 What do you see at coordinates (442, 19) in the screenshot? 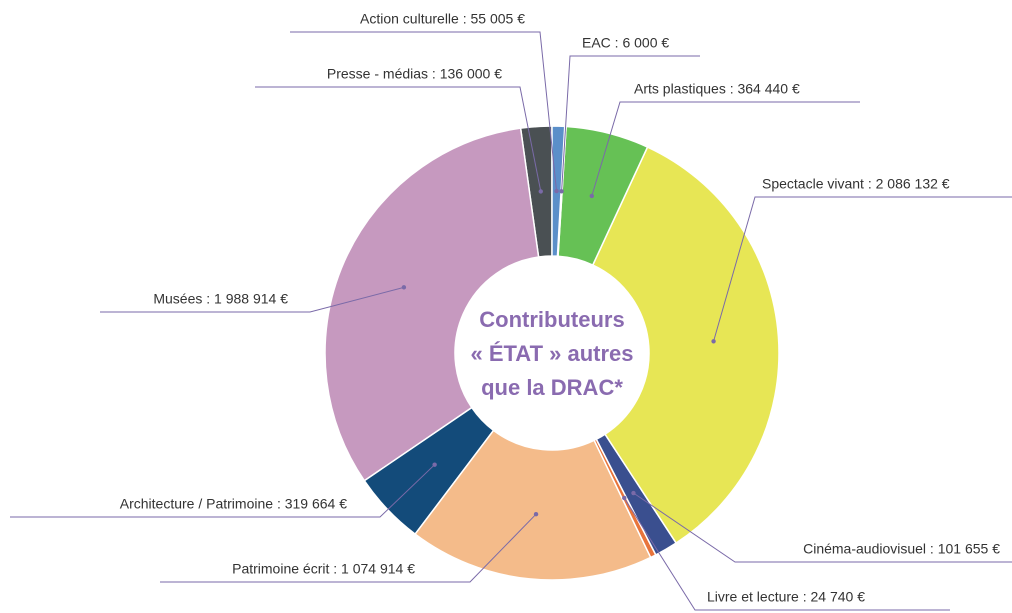
I see `slice-label: Action culturelle : 55 005 €` at bounding box center [442, 19].